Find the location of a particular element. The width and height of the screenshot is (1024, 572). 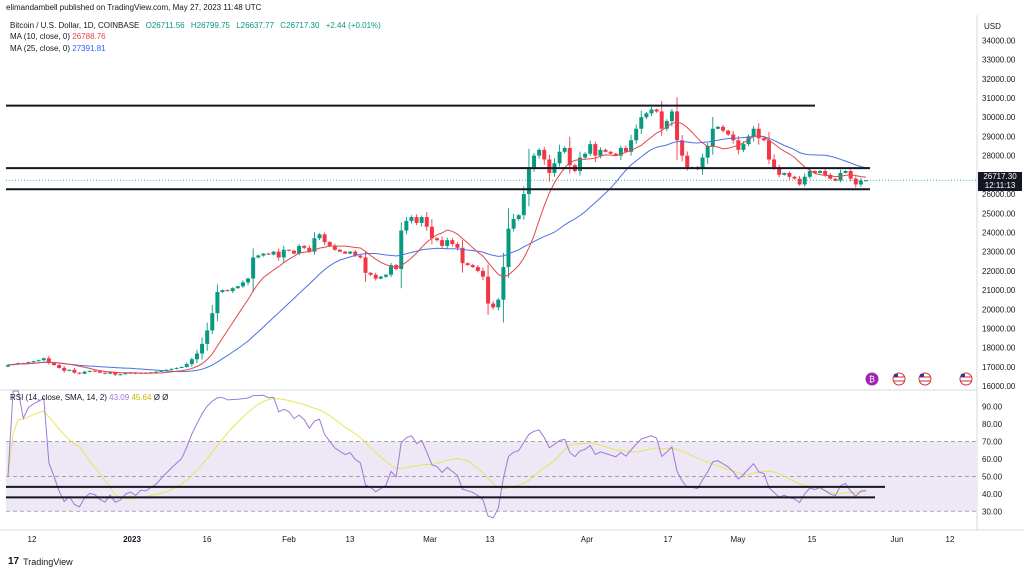

ma25-label: MA (25, close, 0) is located at coordinates (40, 48).